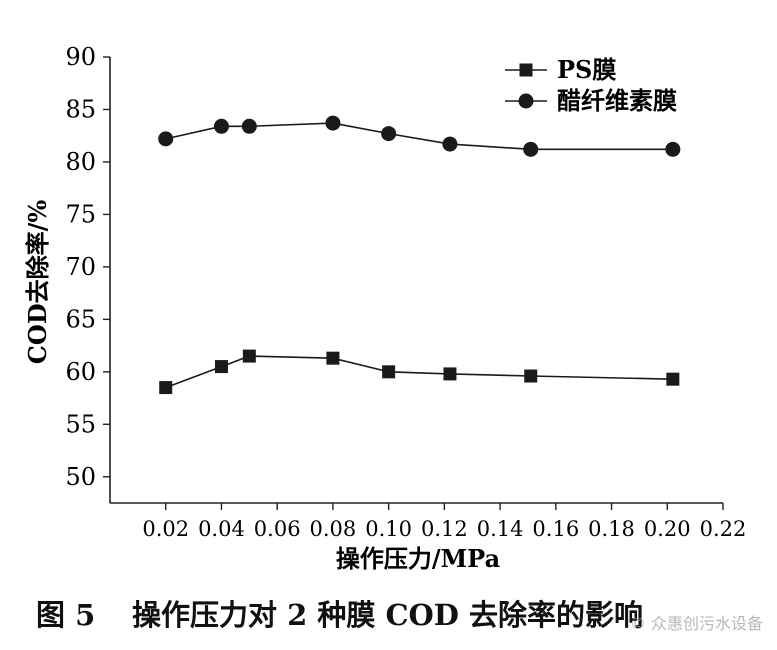 The width and height of the screenshot is (777, 650). What do you see at coordinates (388, 615) in the screenshot?
I see `figure-caption-text: 操作压力对 2 种膜 COD 去除率的影响` at bounding box center [388, 615].